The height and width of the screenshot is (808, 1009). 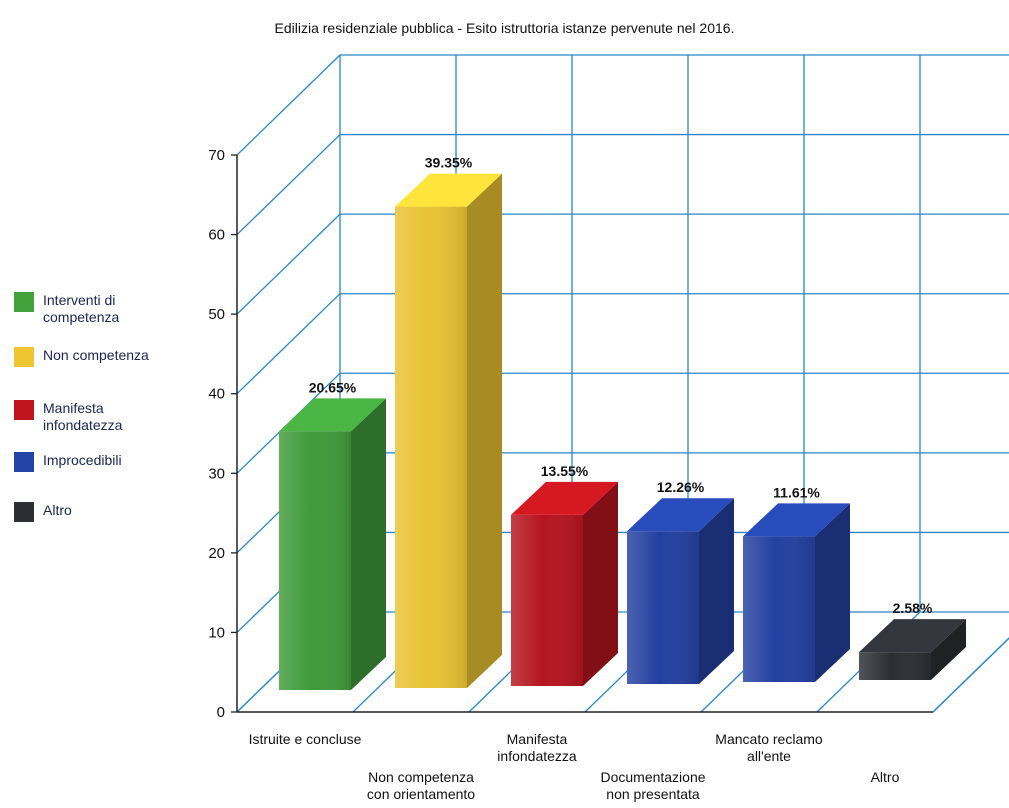 What do you see at coordinates (652, 785) in the screenshot?
I see `x-tick-label: Documentazione non presentata` at bounding box center [652, 785].